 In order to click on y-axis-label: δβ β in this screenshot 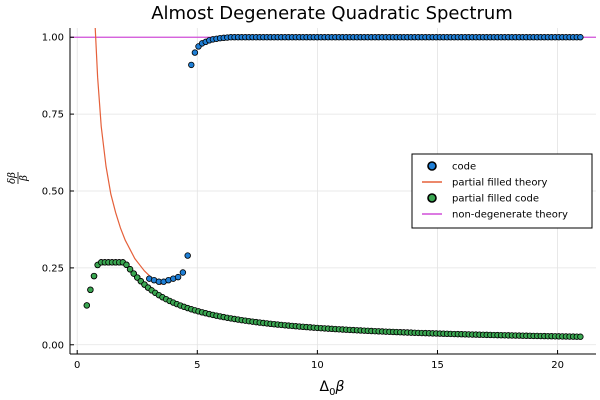, I will do `click(18, 178)`.